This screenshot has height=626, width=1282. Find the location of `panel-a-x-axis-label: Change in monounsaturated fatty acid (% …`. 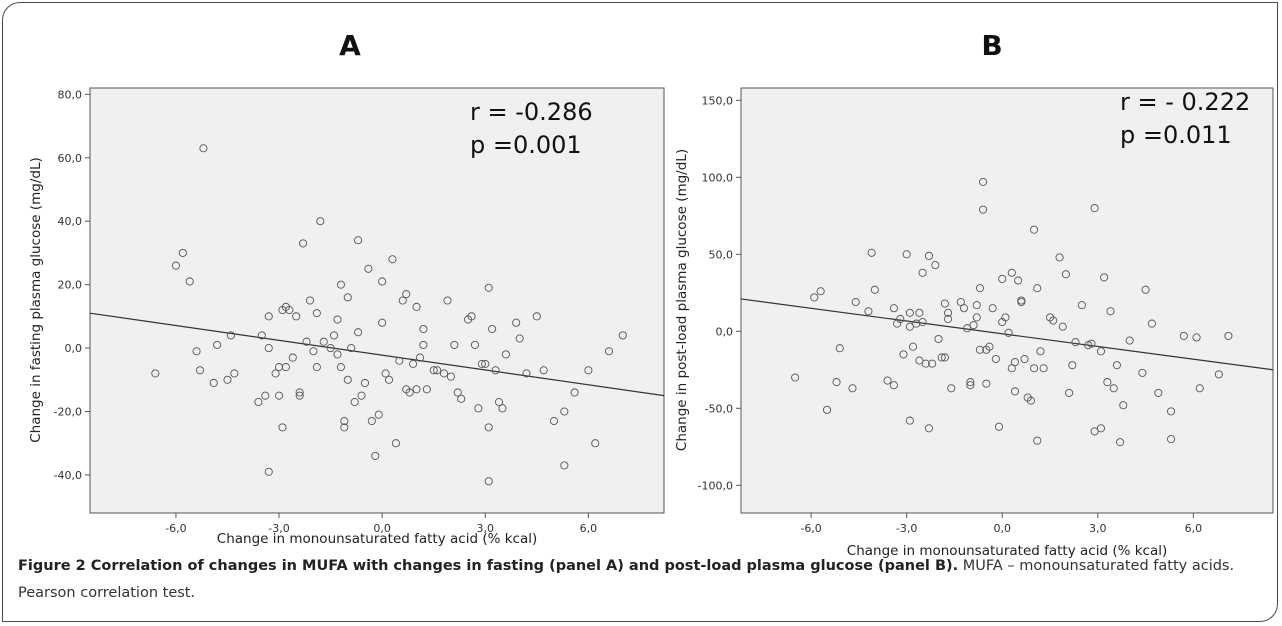

panel-a-x-axis-label: Change in monounsaturated fatty acid (% … is located at coordinates (377, 539).